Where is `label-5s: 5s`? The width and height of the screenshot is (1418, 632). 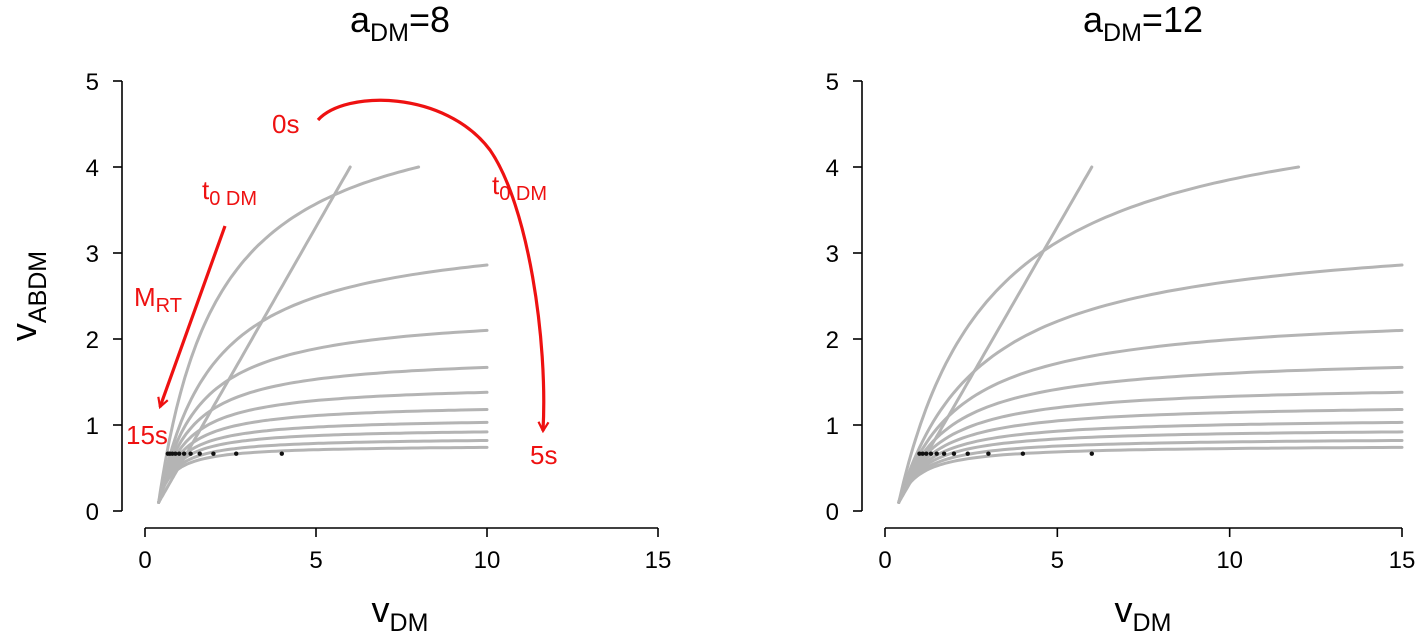 label-5s: 5s is located at coordinates (543, 455).